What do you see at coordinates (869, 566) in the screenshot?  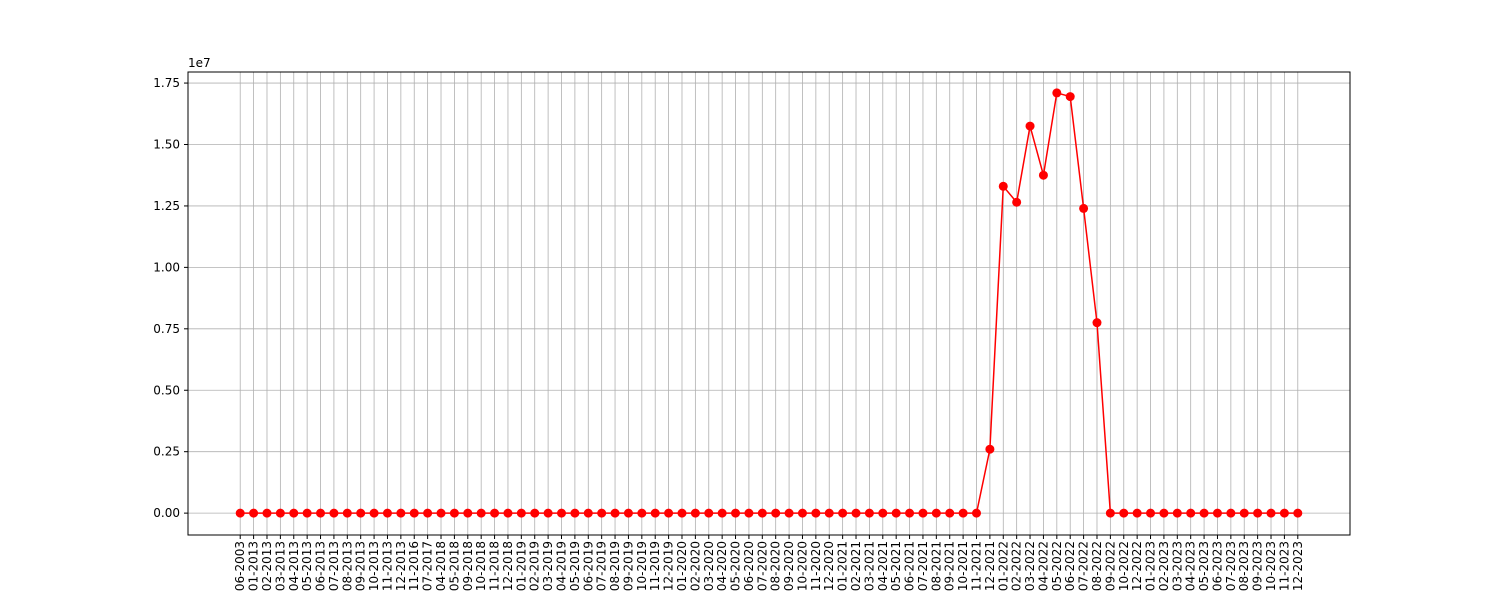 I see `x-tick-label: 03-2021` at bounding box center [869, 566].